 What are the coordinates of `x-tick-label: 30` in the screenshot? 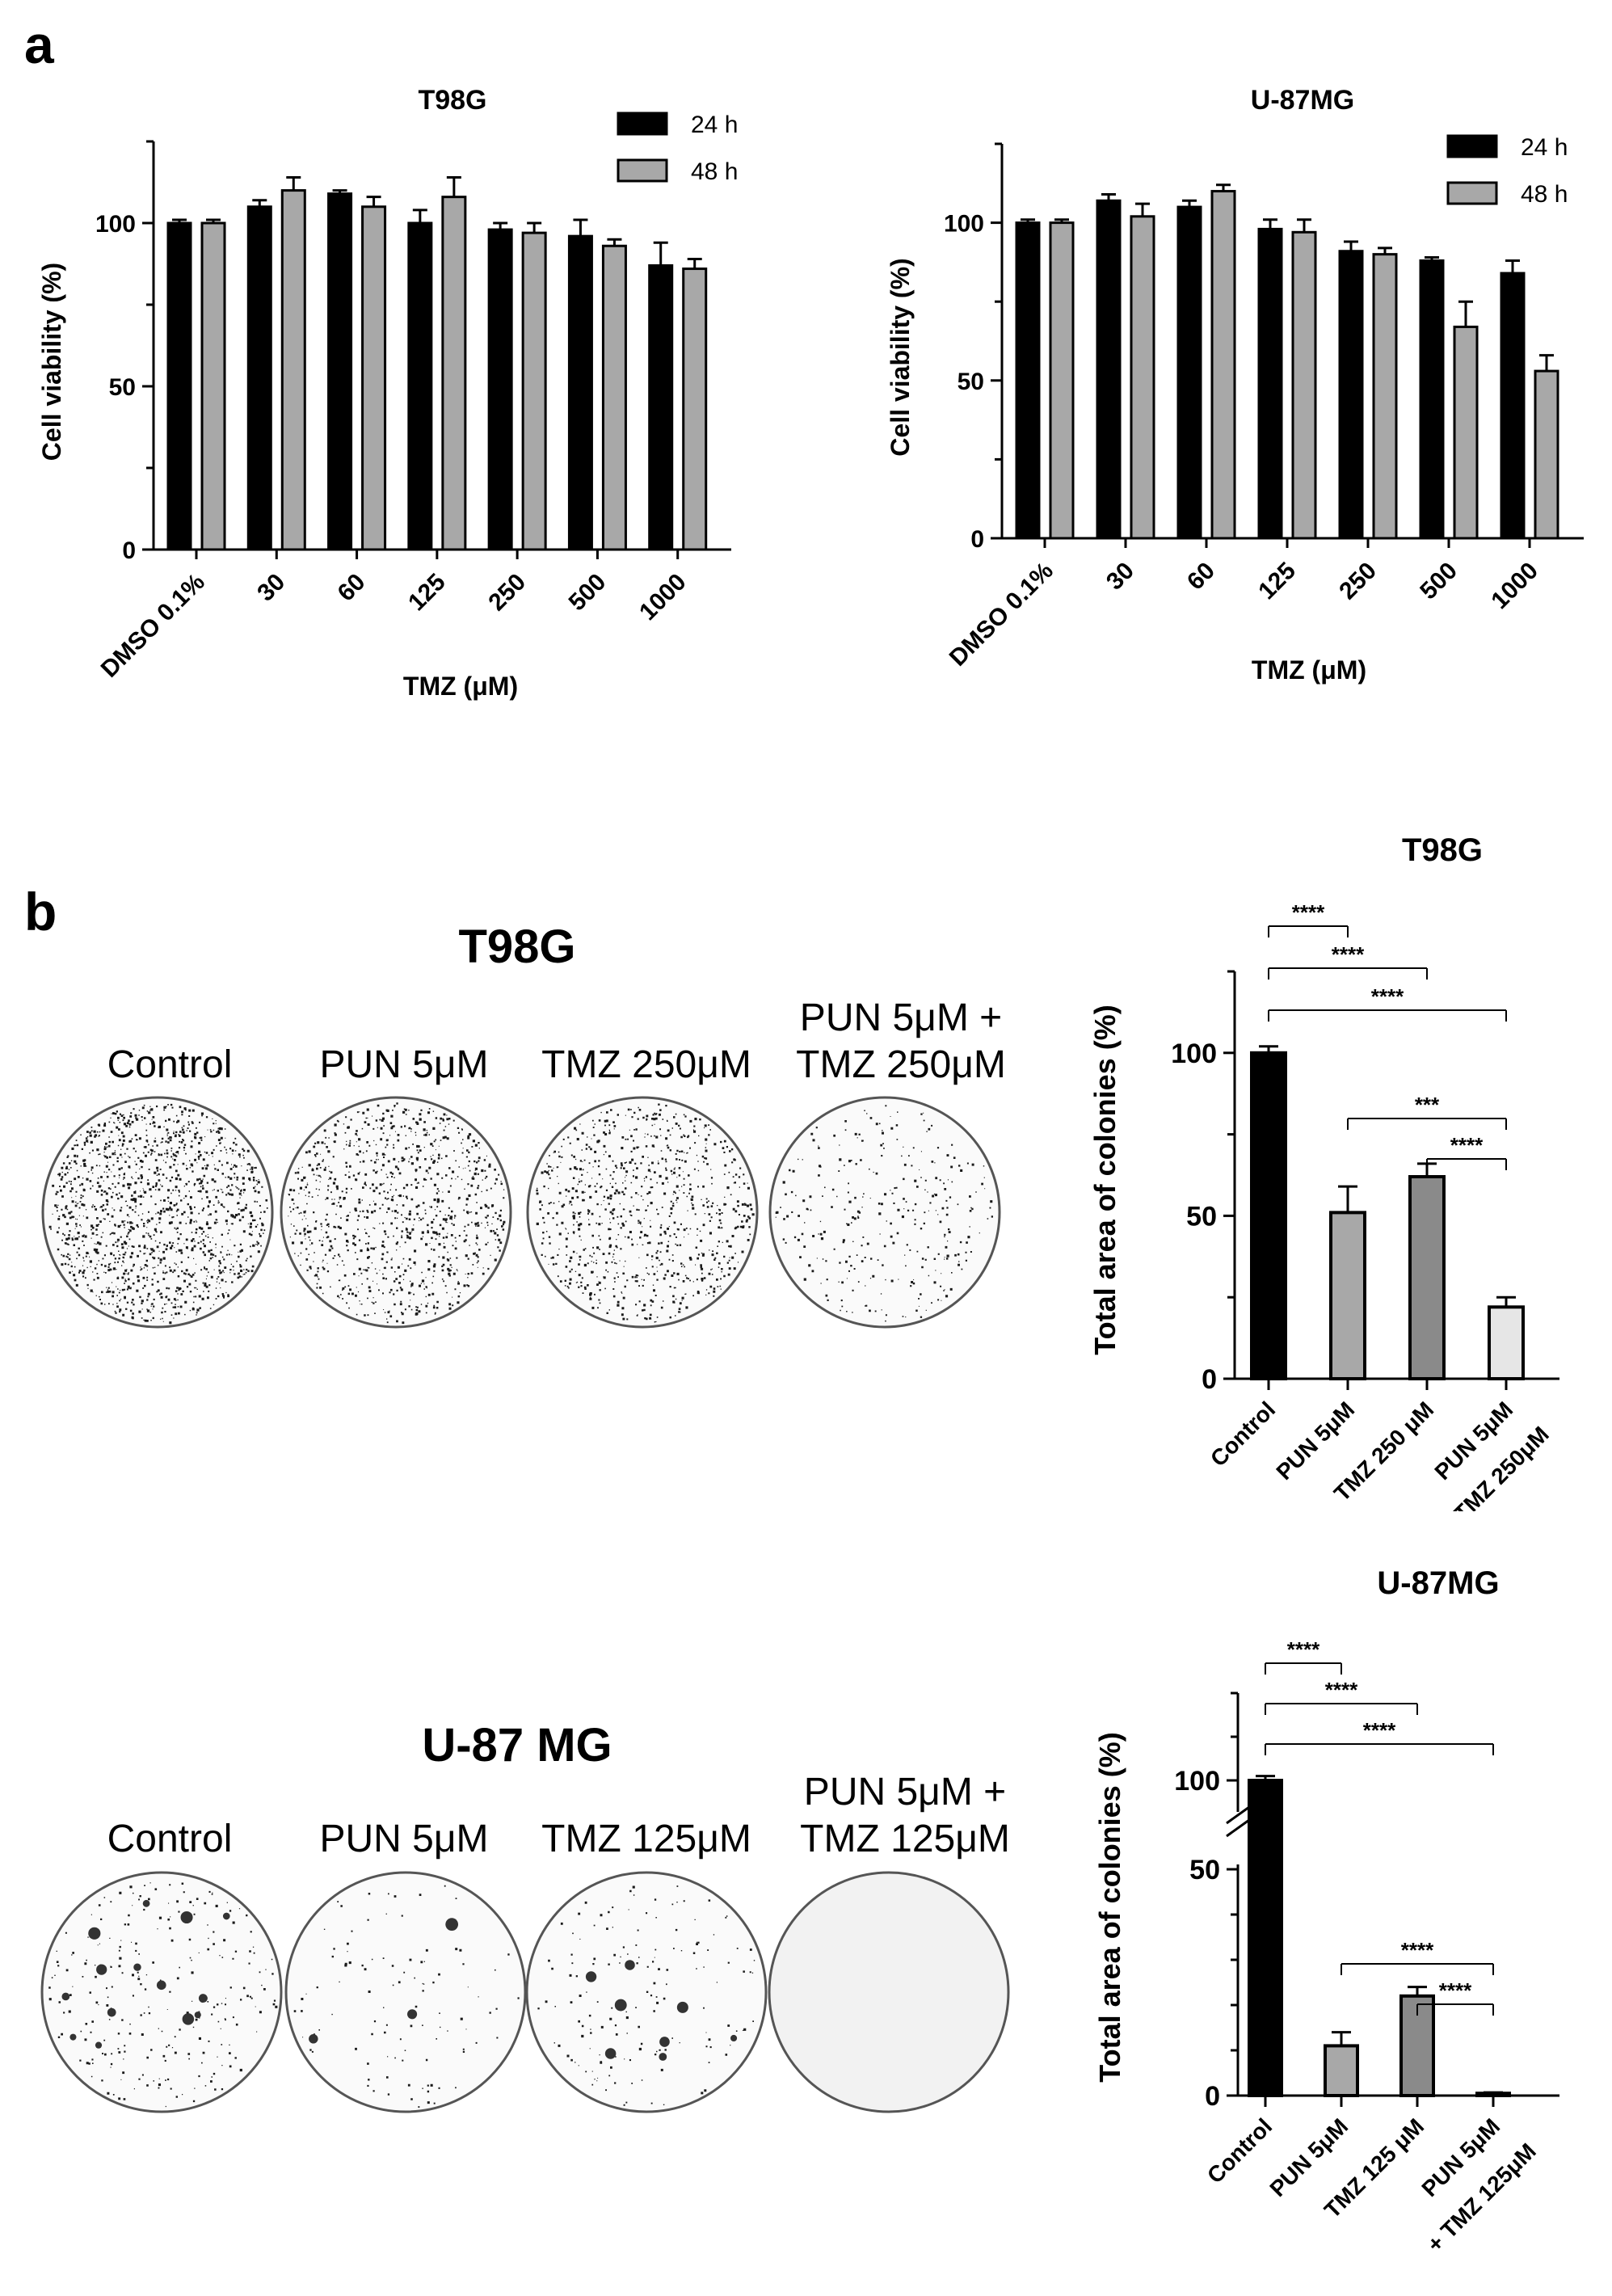 It's located at (1120, 577).